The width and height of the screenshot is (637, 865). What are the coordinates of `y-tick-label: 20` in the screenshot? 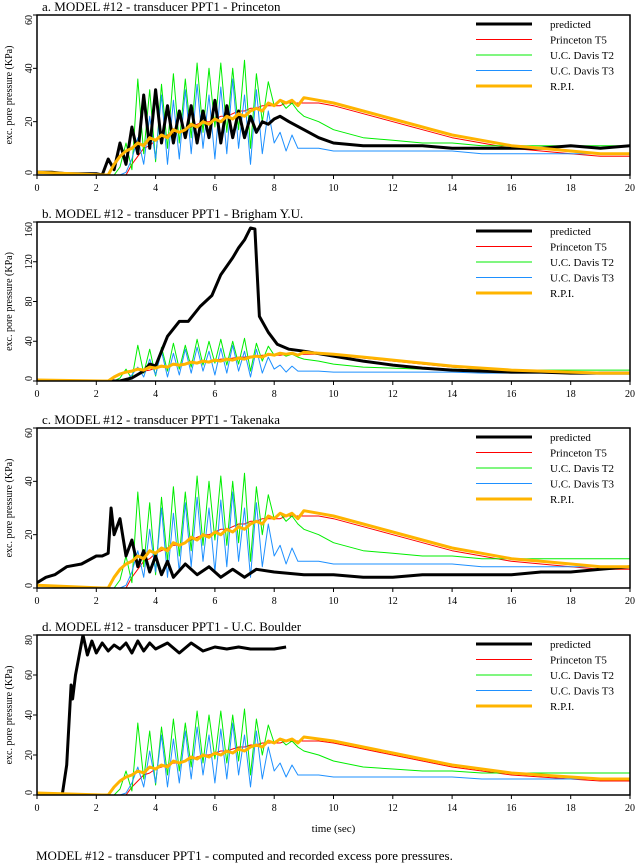 It's located at (29, 535).